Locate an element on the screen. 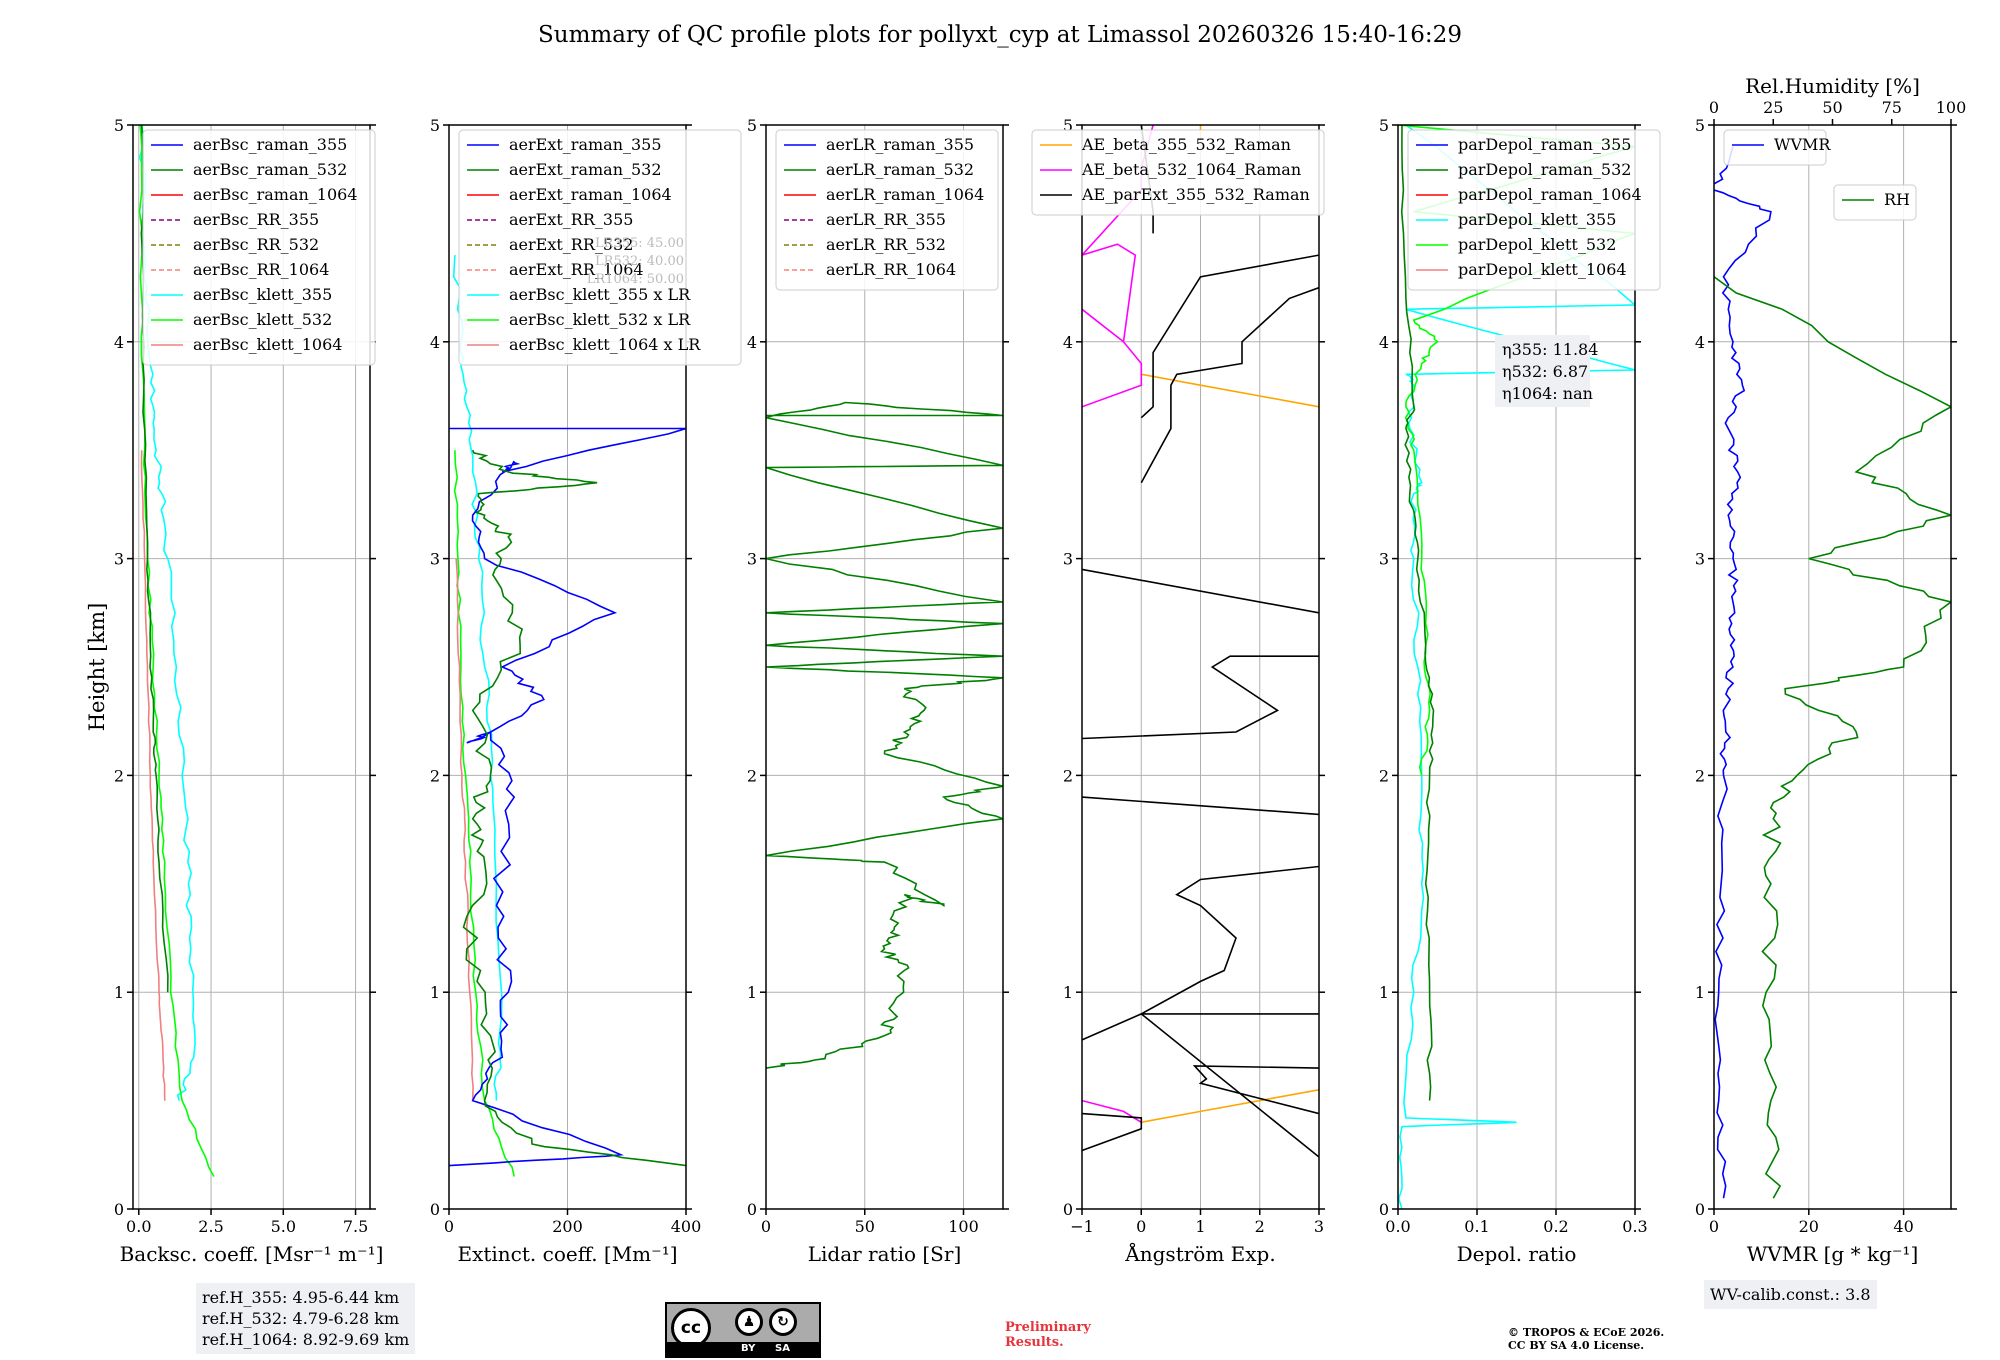 Image resolution: width=2000 pixels, height=1360 pixels. preliminary-note: Preliminary Results. is located at coordinates (1048, 1335).